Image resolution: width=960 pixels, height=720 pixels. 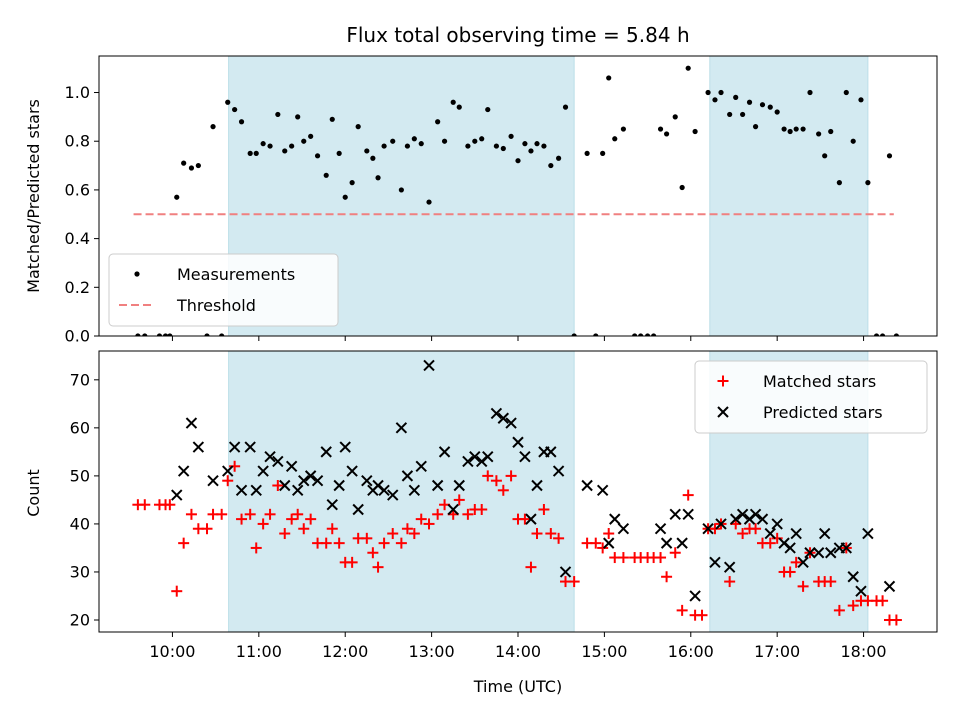 What do you see at coordinates (236, 274) in the screenshot?
I see `legend-label: Measurements` at bounding box center [236, 274].